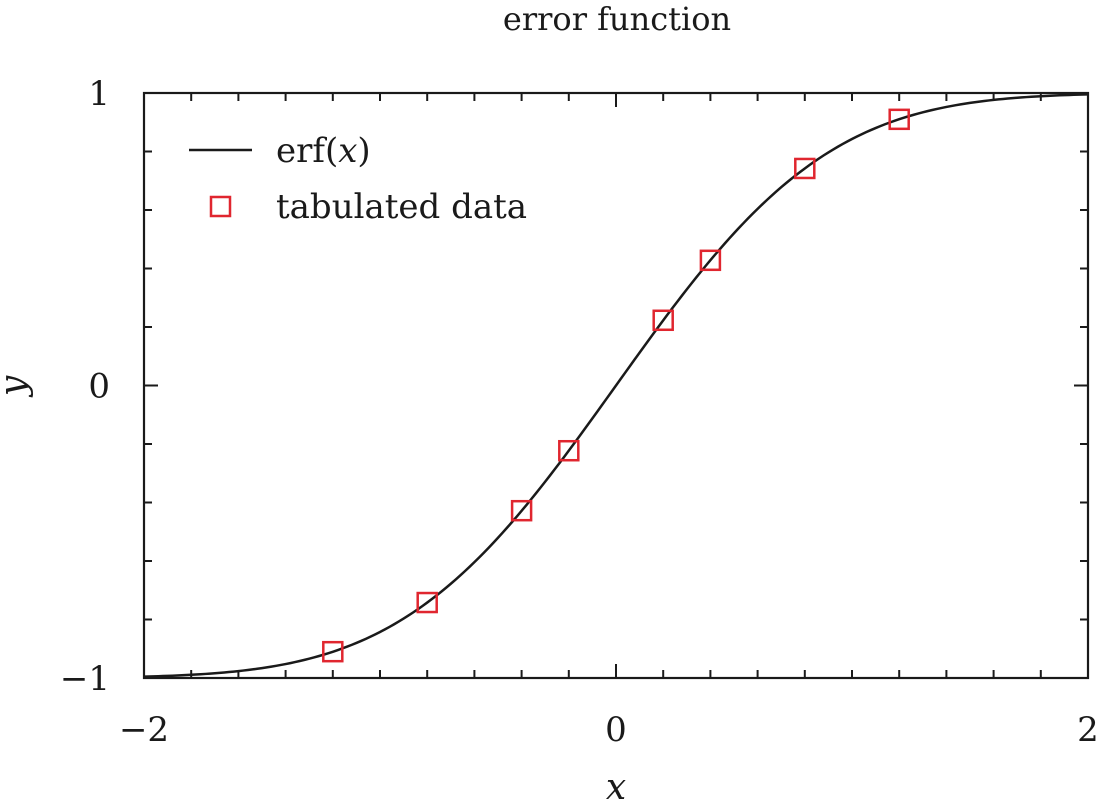 This screenshot has width=1104, height=805. I want to click on y-tick-label: −1, so click(85, 679).